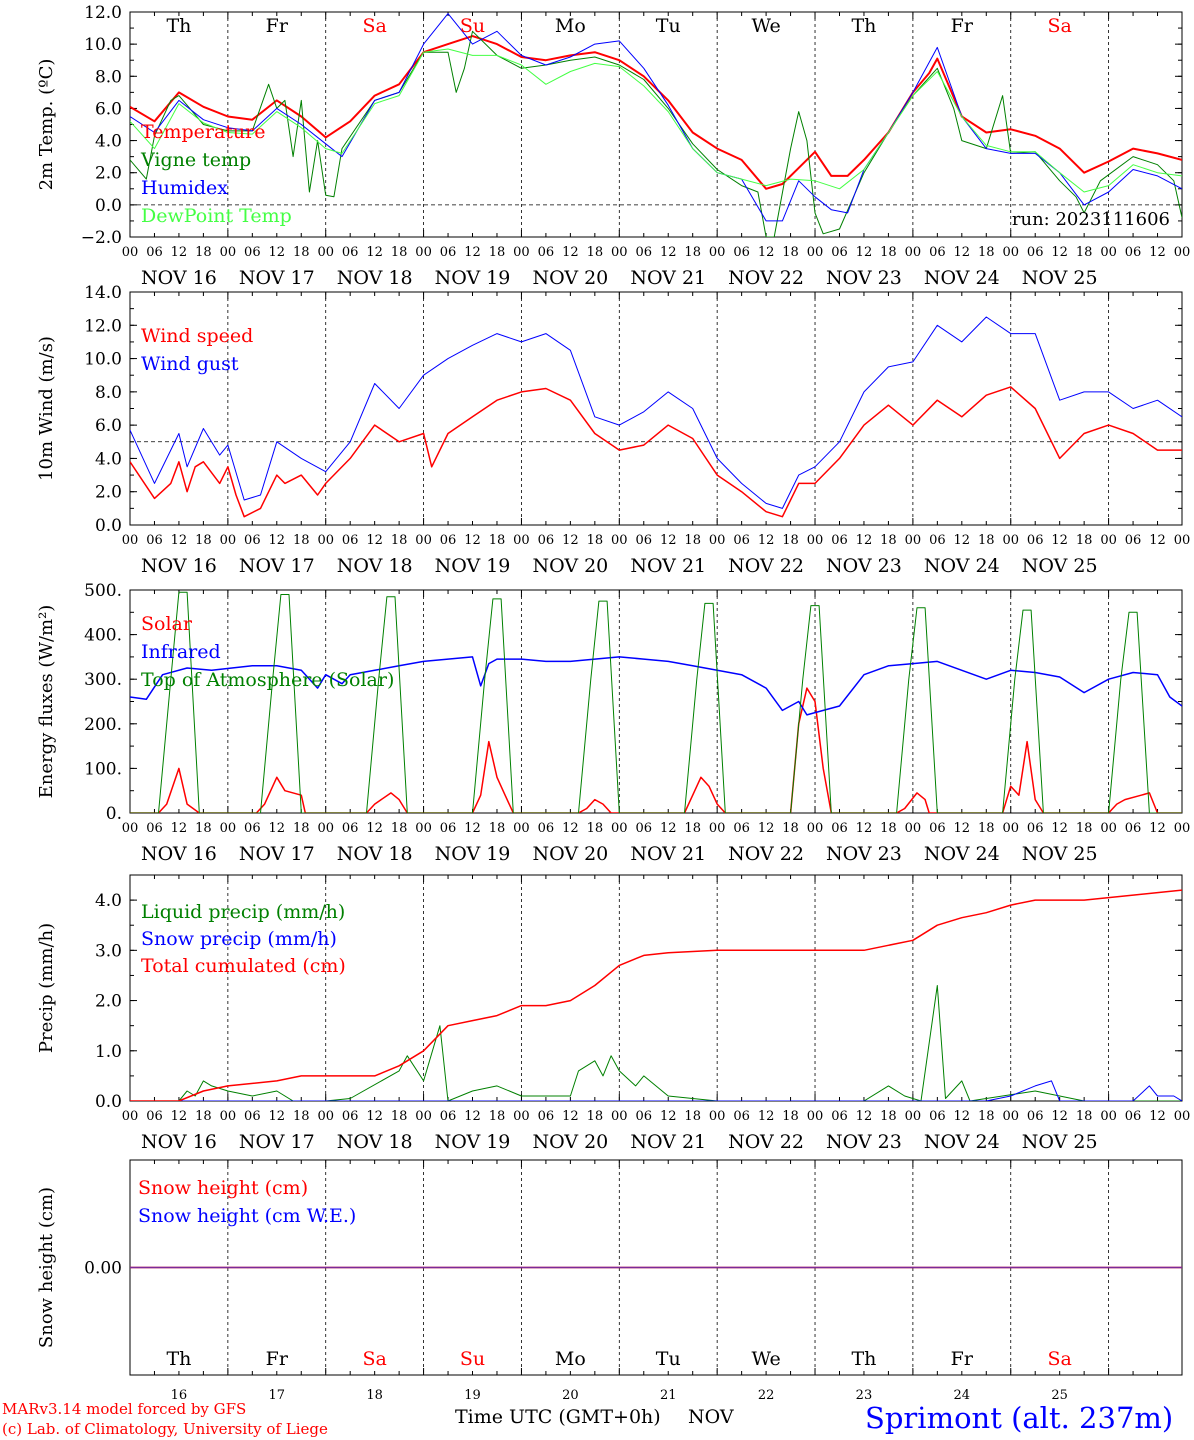 The image size is (1194, 1440). I want to click on legend-entry: Solar, so click(167, 624).